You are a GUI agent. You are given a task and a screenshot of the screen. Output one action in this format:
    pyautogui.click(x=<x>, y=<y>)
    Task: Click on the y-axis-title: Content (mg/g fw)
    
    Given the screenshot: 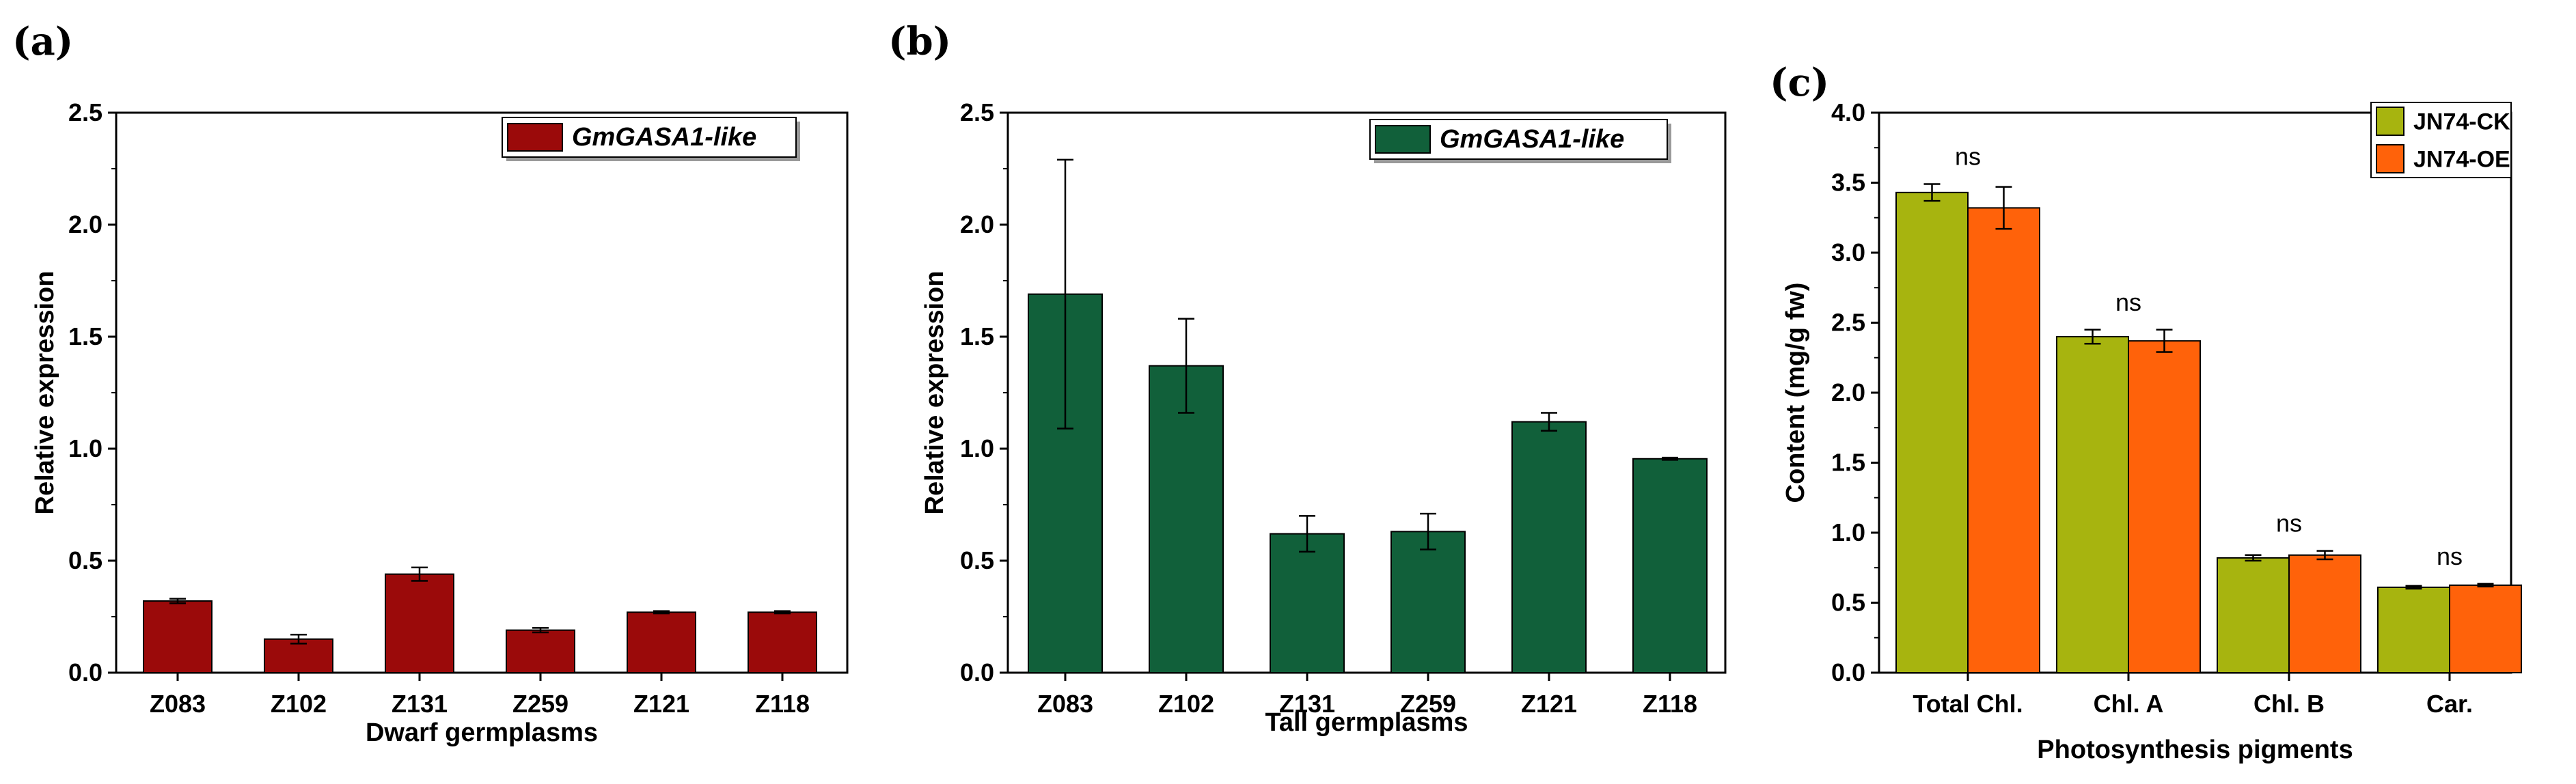 What is the action you would take?
    pyautogui.click(x=1795, y=393)
    